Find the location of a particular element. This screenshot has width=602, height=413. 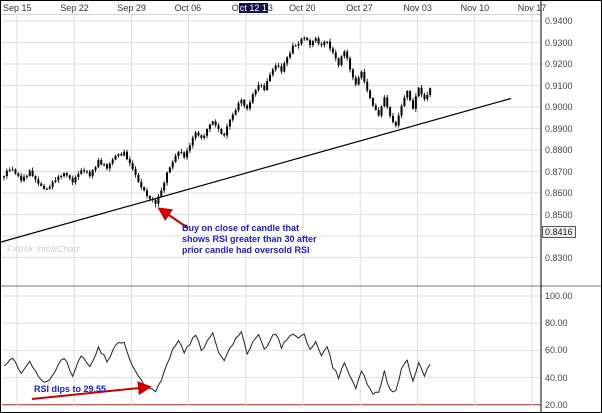

buy-annotation-line: prior candle had oversold RSI is located at coordinates (246, 250).